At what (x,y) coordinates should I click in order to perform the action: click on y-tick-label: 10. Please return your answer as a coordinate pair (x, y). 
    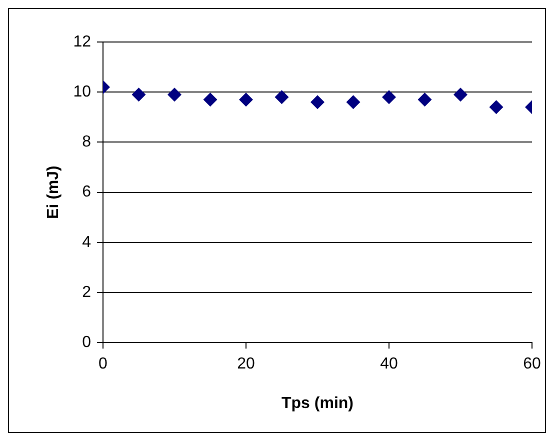
    Looking at the image, I should click on (82, 92).